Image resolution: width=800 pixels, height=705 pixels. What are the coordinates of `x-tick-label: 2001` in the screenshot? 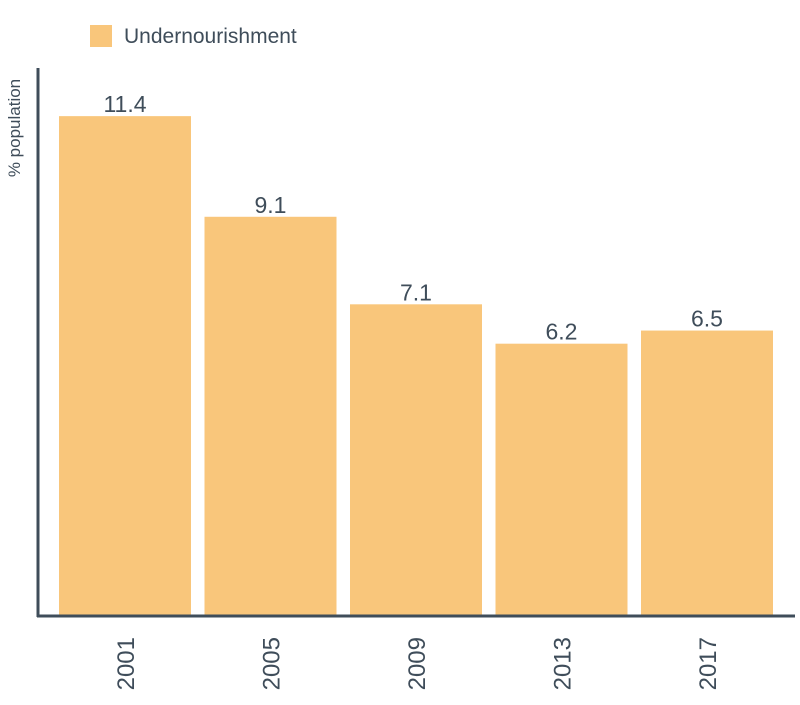 It's located at (126, 663).